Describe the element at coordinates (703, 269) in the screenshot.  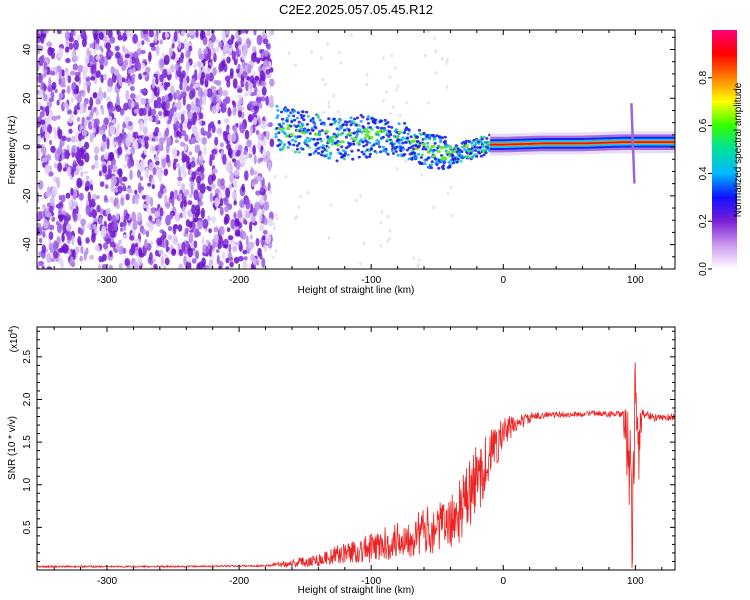
I see `colorbar-tick-label: 0.0` at that location.